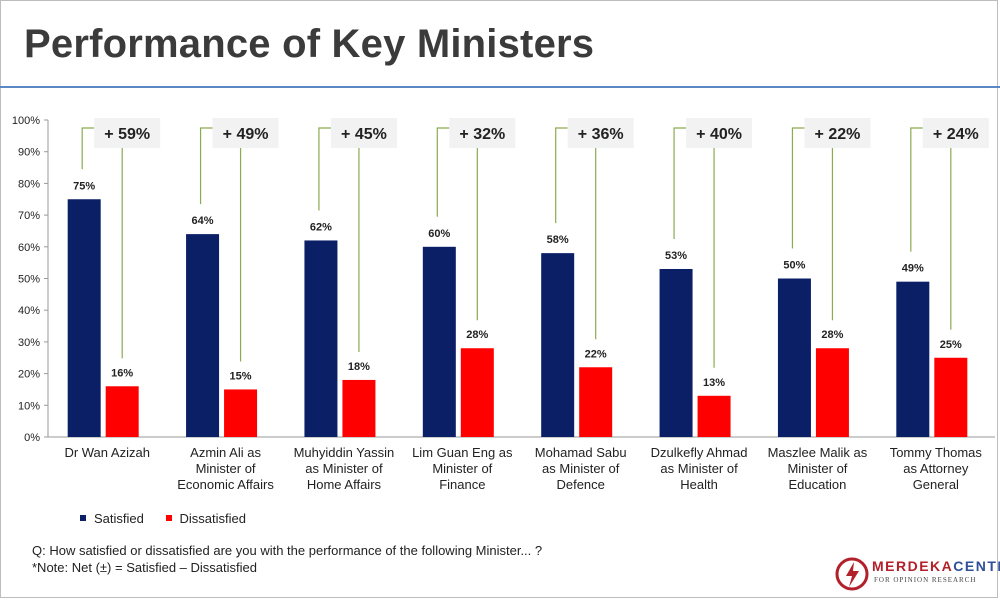 The image size is (1000, 600). I want to click on legend-swatch-satisfied, so click(83, 518).